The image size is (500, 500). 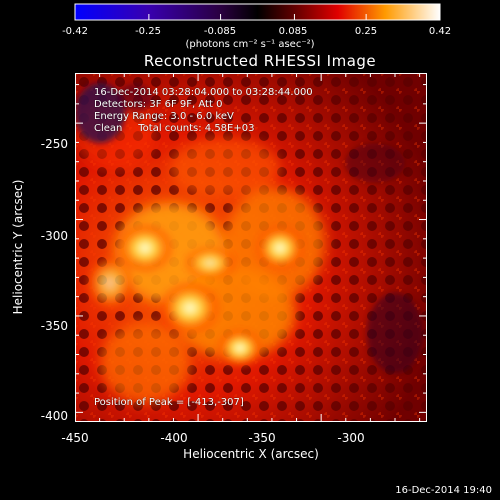 I want to click on info-clean-counts: Clean Total counts: 4.58E+03, so click(x=174, y=128).